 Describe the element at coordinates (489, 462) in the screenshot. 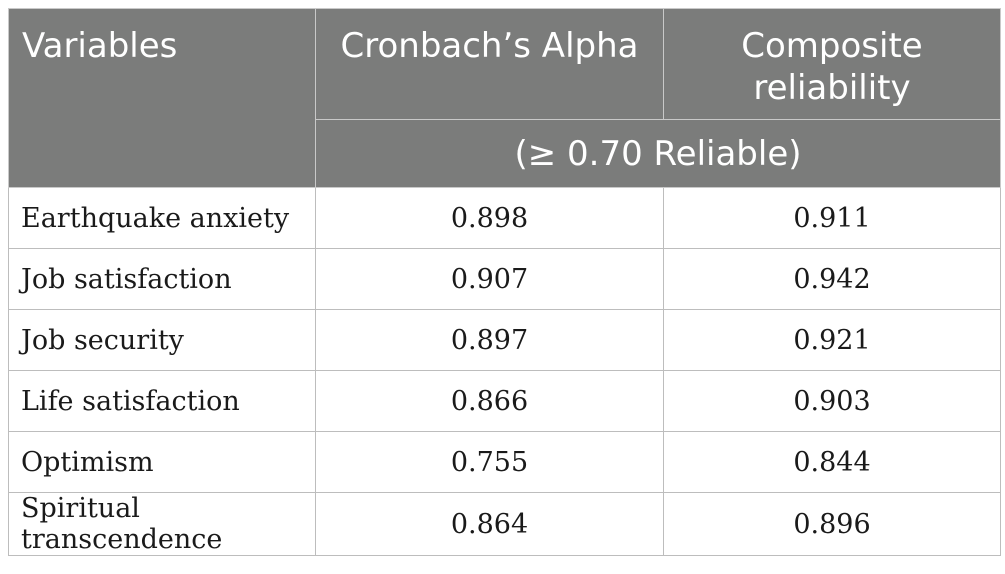

I see `cell-alpha: 0.755` at that location.